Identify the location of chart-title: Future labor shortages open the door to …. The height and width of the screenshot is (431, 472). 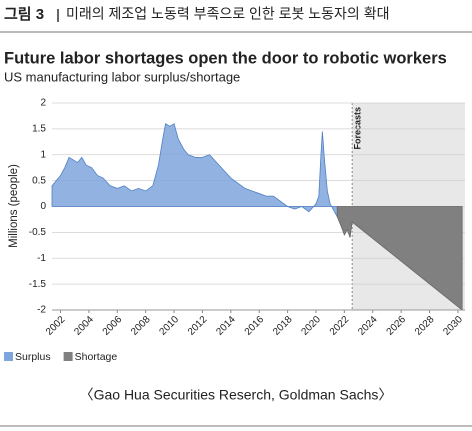
(225, 58).